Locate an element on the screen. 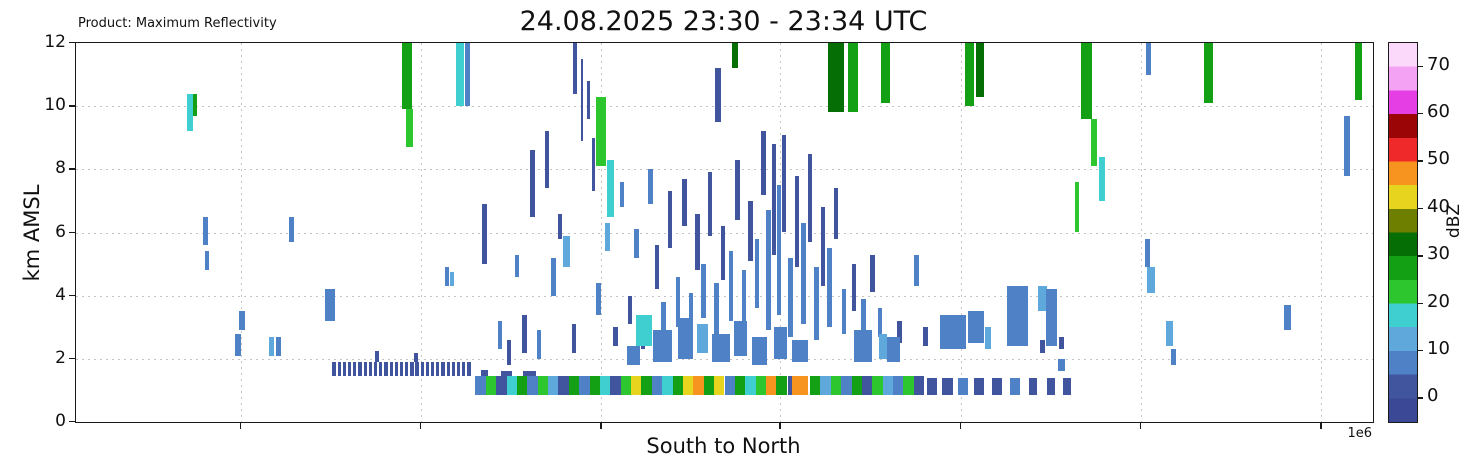 The image size is (1482, 470). y-tick-label: 12 is located at coordinates (55, 42).